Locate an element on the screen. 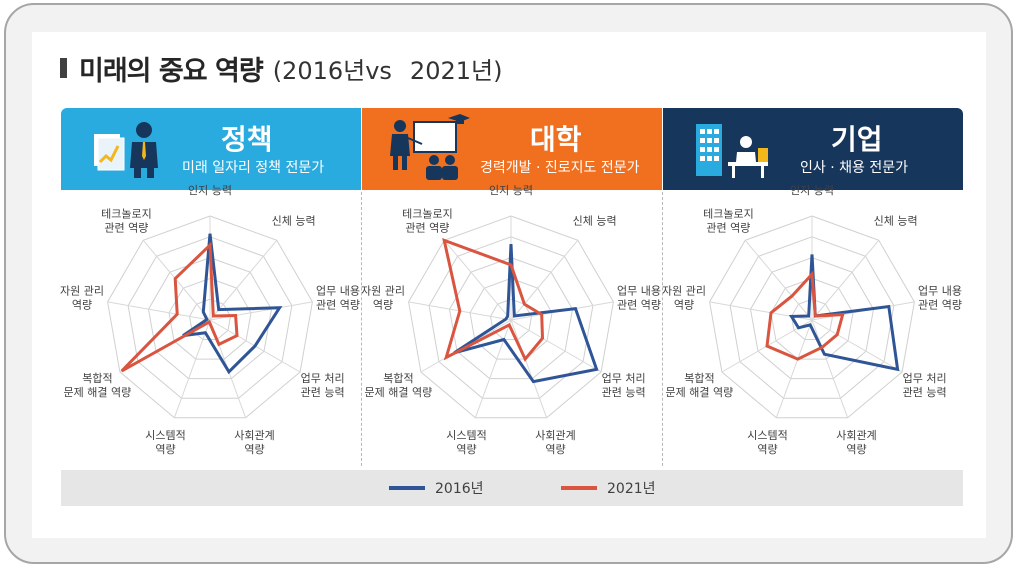 The width and height of the screenshot is (1019, 569). legend-label: 2021년 is located at coordinates (631, 489).